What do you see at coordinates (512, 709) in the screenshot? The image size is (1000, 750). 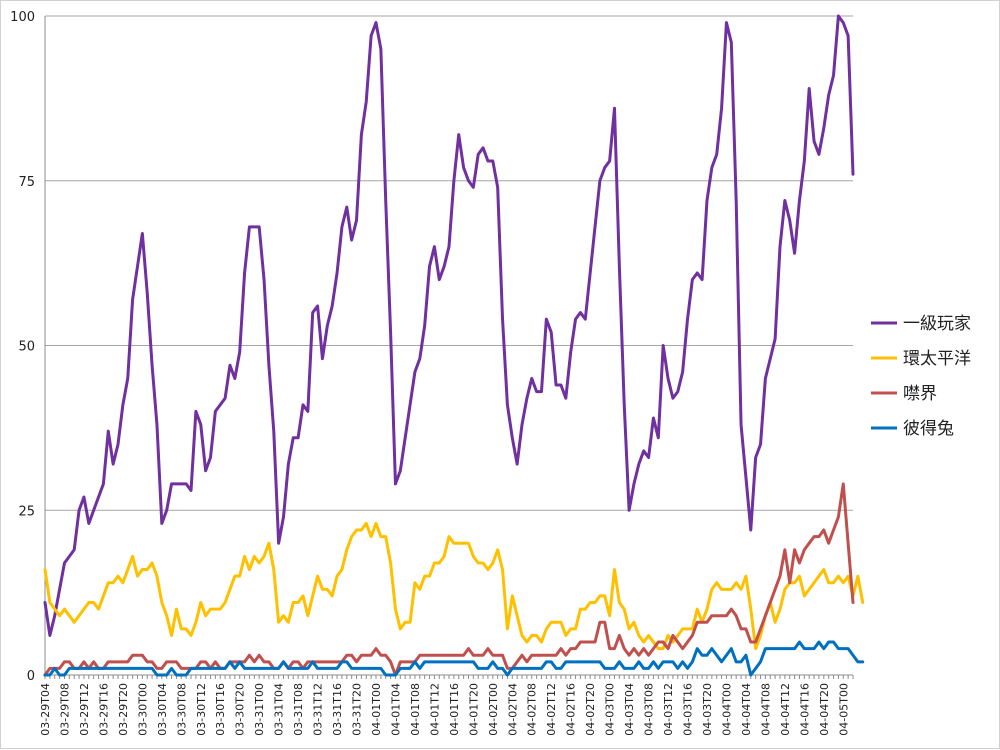 I see `x-tick-label: 04-02T04` at bounding box center [512, 709].